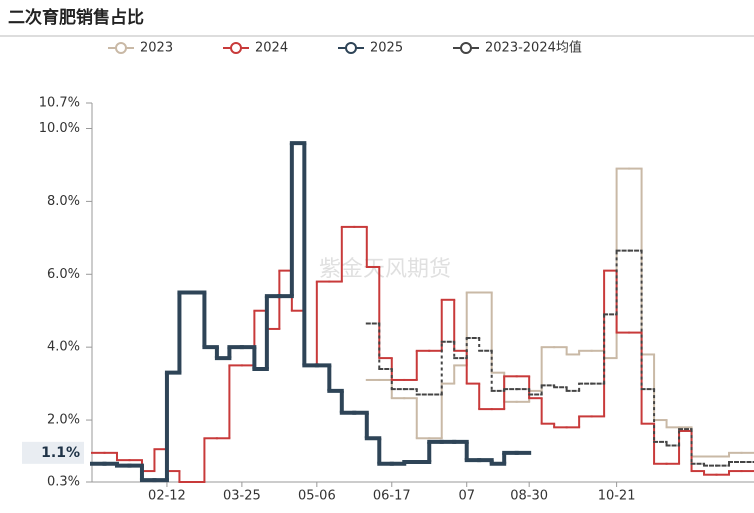 This screenshot has width=754, height=513. What do you see at coordinates (59, 128) in the screenshot?
I see `y-tick-label: 10.0%` at bounding box center [59, 128].